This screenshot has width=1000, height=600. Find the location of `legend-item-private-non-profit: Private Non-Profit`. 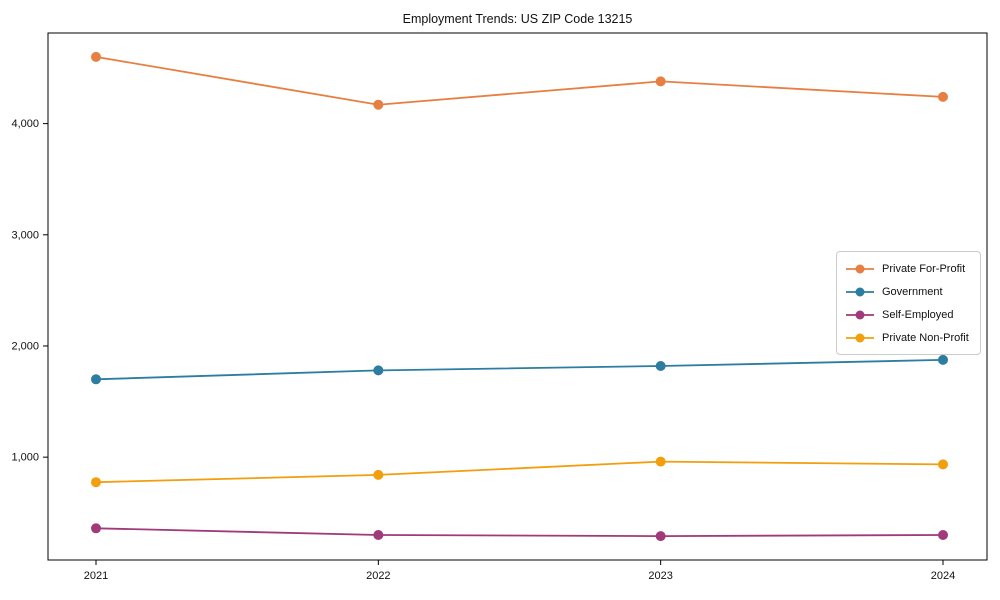

legend-item-private-non-profit: Private Non-Profit is located at coordinates (908, 337).